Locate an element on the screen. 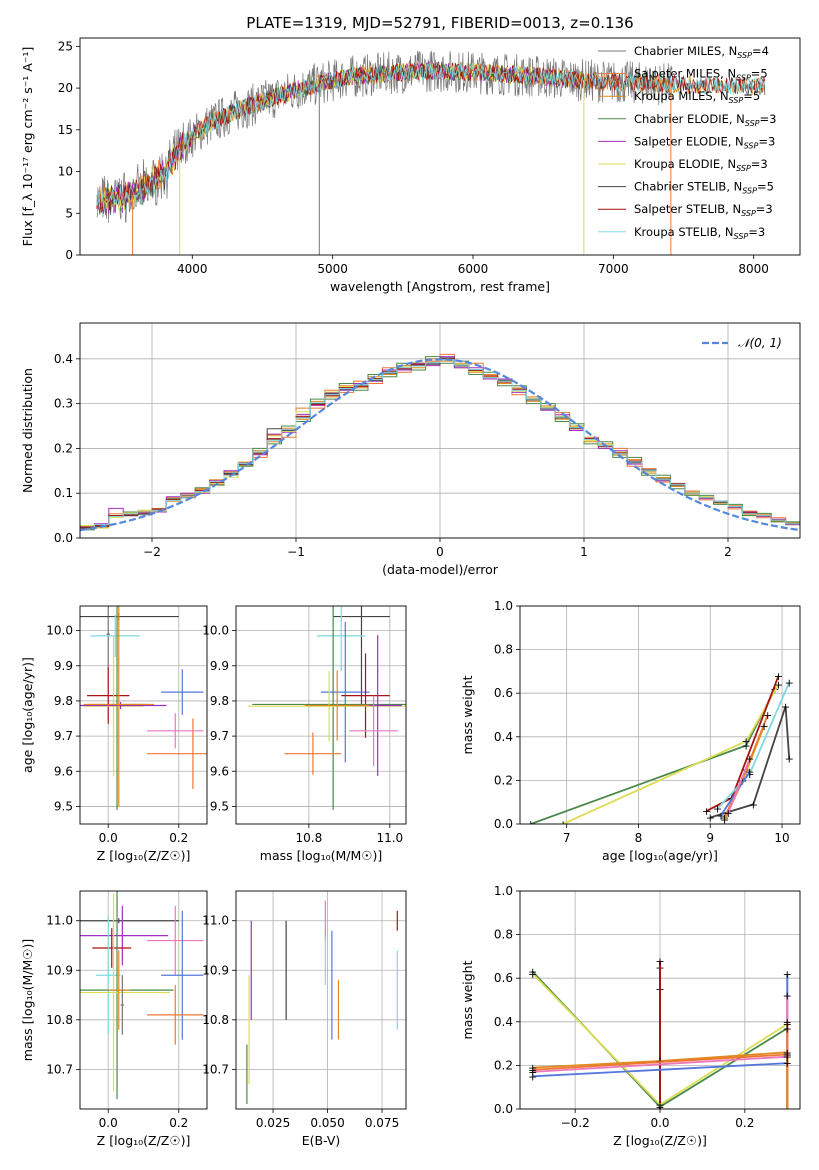 Image resolution: width=819 pixels, height=1170 pixels. x-tick-label: 7000 is located at coordinates (613, 269).